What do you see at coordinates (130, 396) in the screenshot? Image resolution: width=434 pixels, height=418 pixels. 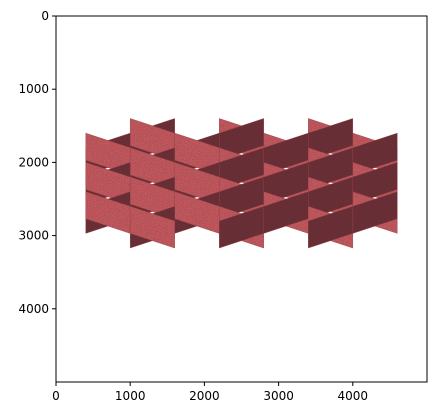 I see `x-tick-label: 1000` at bounding box center [130, 396].